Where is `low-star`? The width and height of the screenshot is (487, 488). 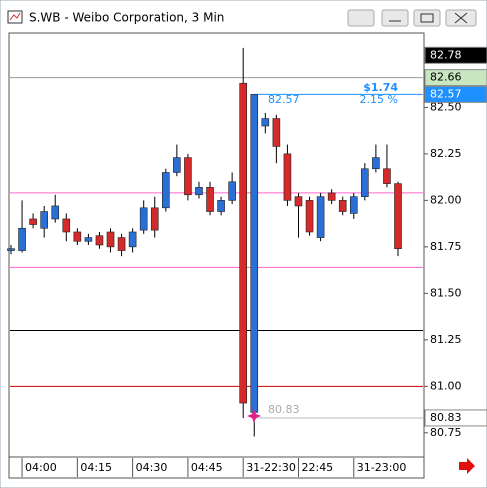
low-star is located at coordinates (254, 416).